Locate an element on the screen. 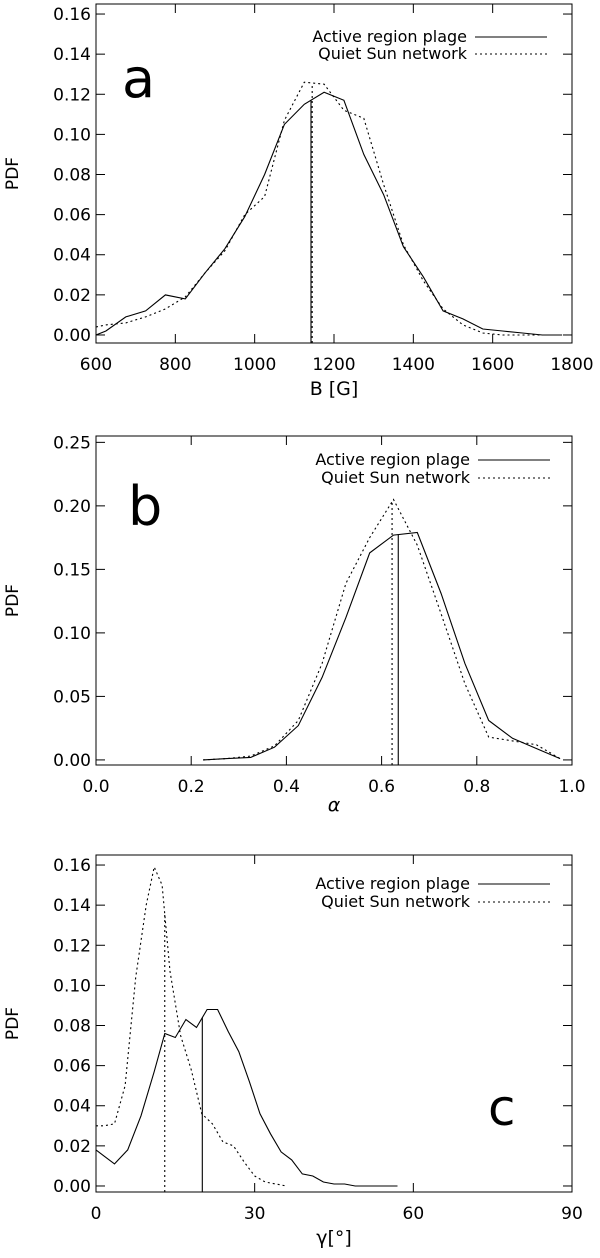 Image resolution: width=600 pixels, height=1258 pixels. x-tick-label: 1200 is located at coordinates (333, 365).